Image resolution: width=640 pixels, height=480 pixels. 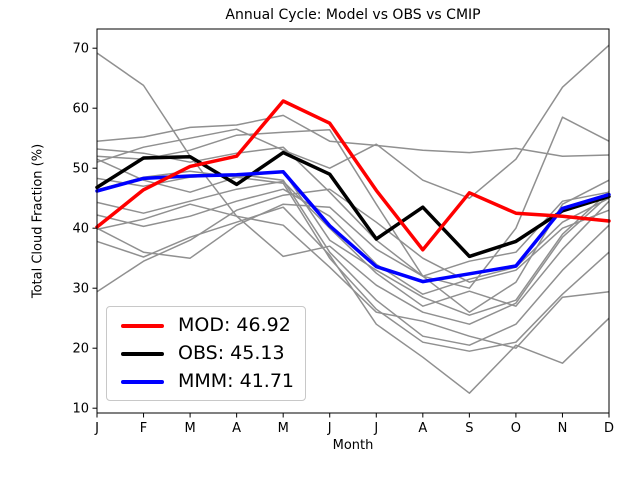 I want to click on y-tick-label: 60, so click(x=80, y=109).